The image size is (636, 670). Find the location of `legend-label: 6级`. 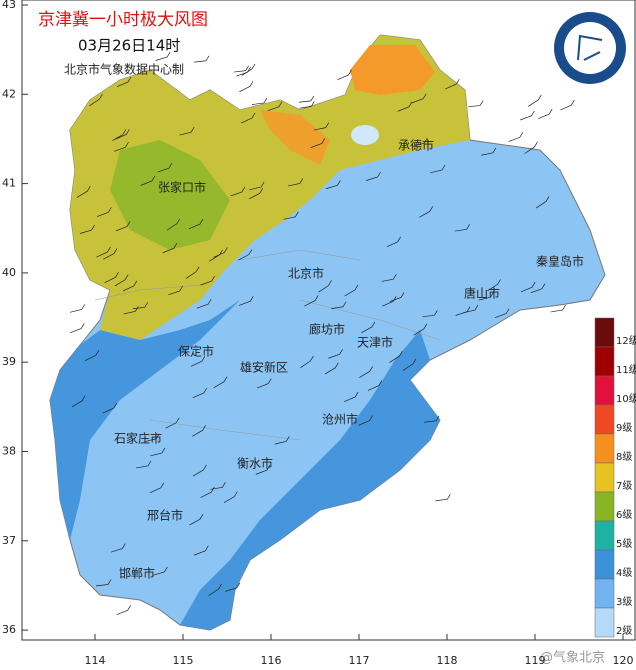

legend-label: 6级 is located at coordinates (624, 515).